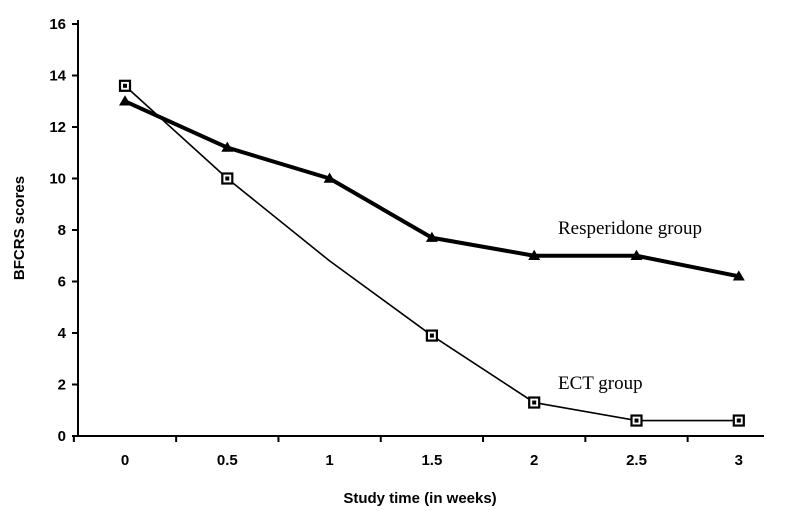  I want to click on y-tick-label: 4, so click(62, 333).